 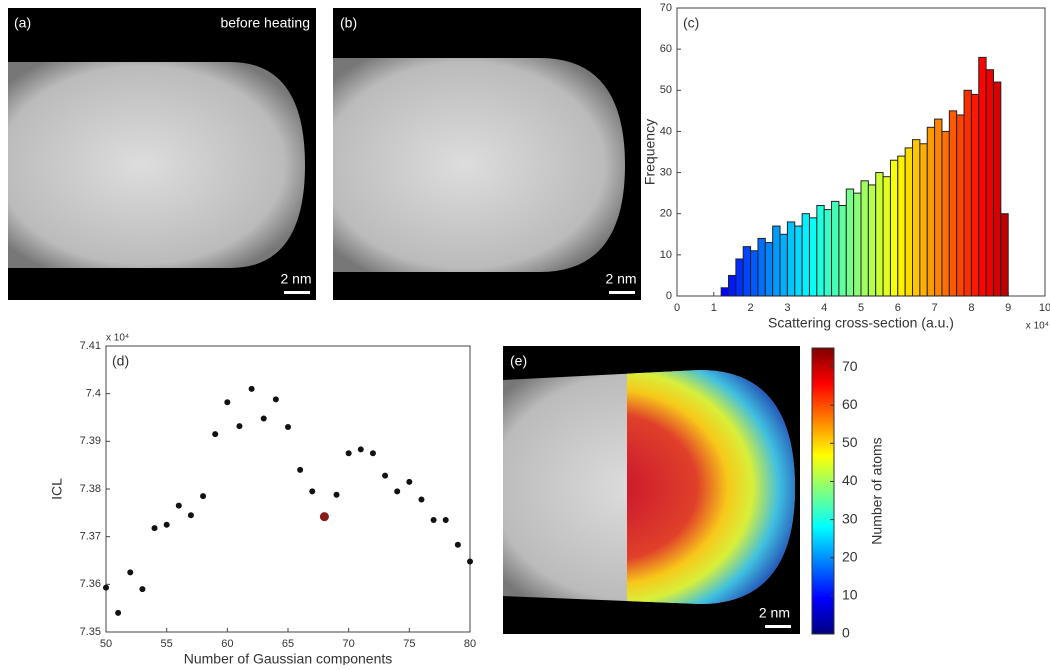 I want to click on x-tick-label: 0, so click(x=677, y=308).